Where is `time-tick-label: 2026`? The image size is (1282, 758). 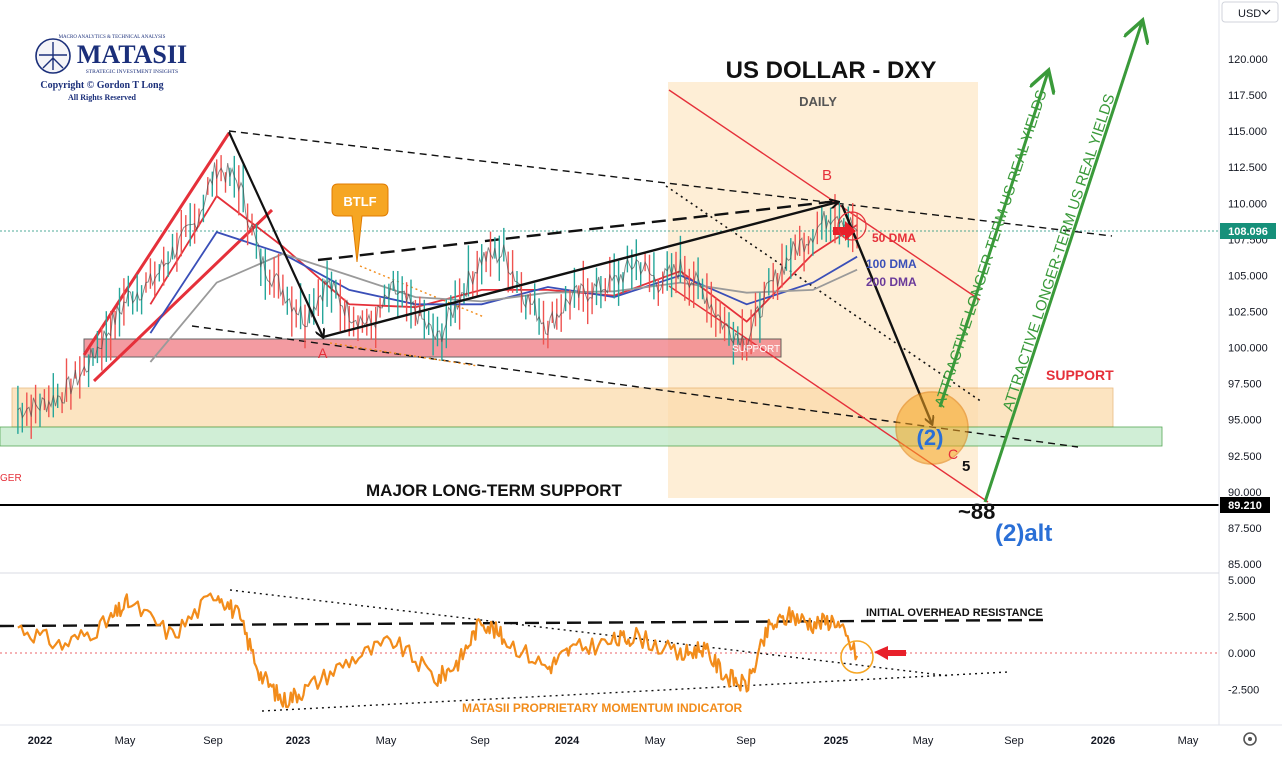 time-tick-label: 2026 is located at coordinates (1103, 741).